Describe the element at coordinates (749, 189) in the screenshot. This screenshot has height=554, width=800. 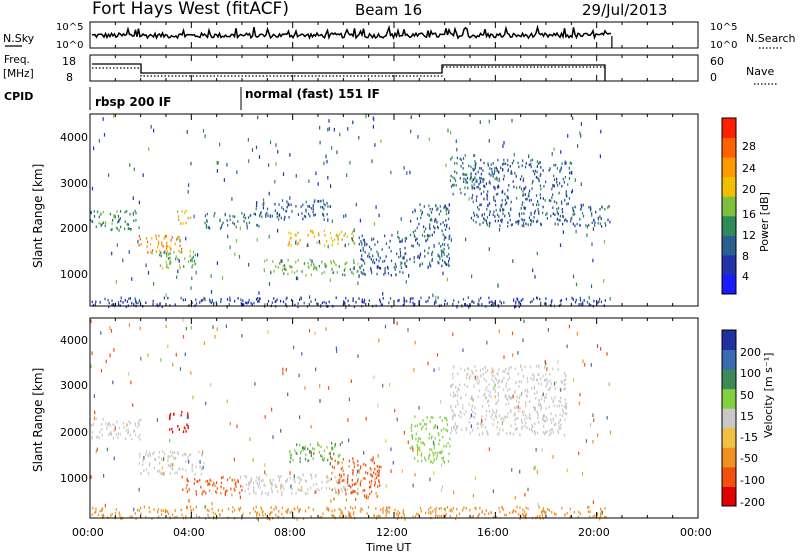
I see `power-cbar-tick-20: 20` at that location.